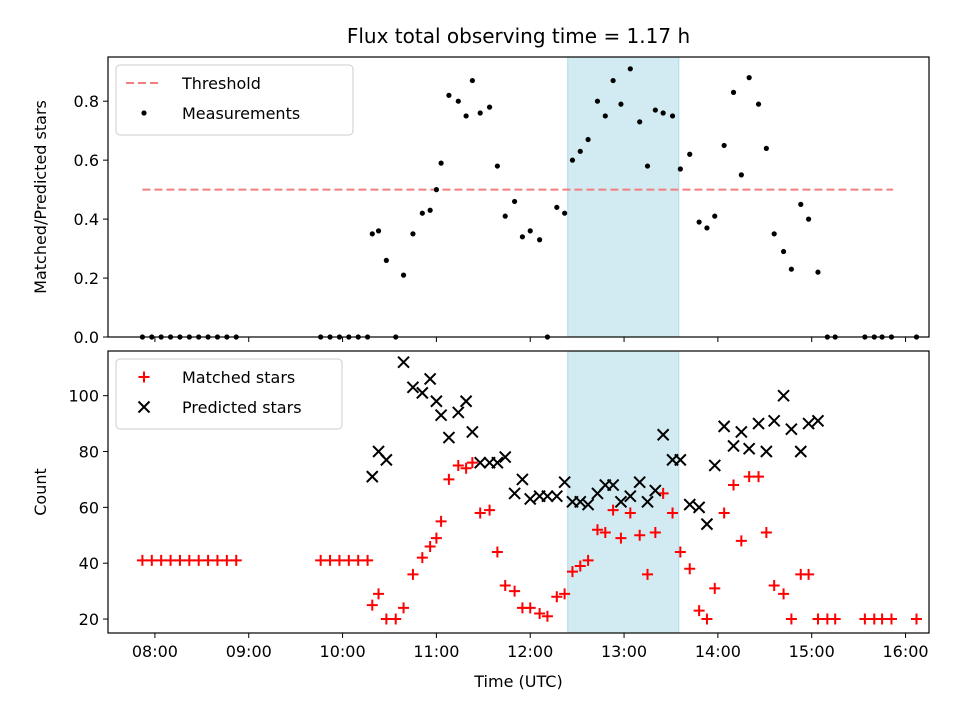 This screenshot has height=720, width=960. Describe the element at coordinates (518, 36) in the screenshot. I see `chart-title: Flux total observing time = 1.17 h` at that location.